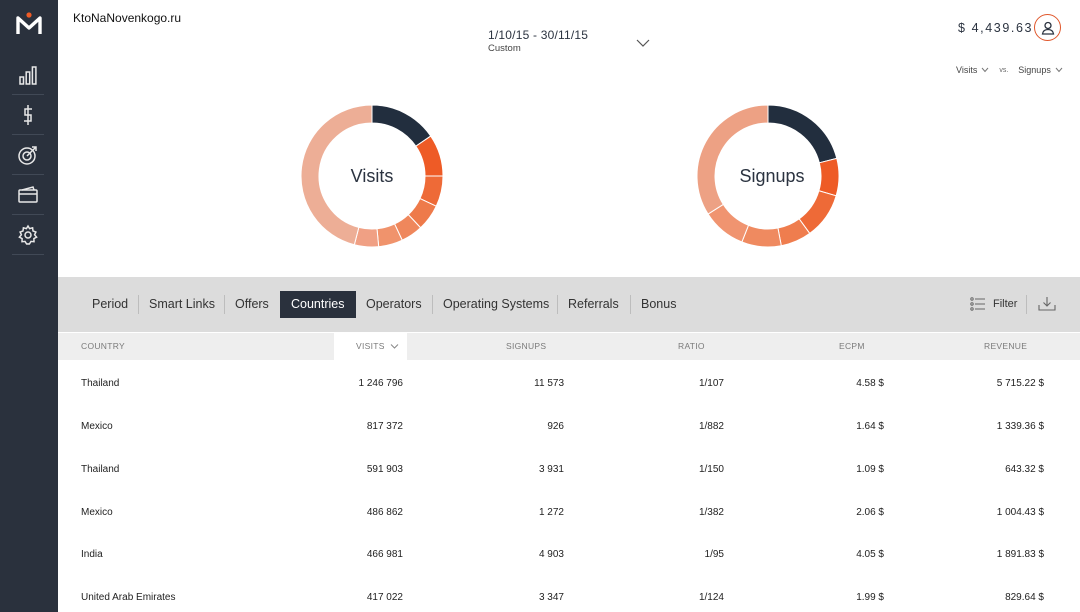 This screenshot has width=1080, height=612. Describe the element at coordinates (711, 383) in the screenshot. I see `cell-ratio: 1/107` at that location.